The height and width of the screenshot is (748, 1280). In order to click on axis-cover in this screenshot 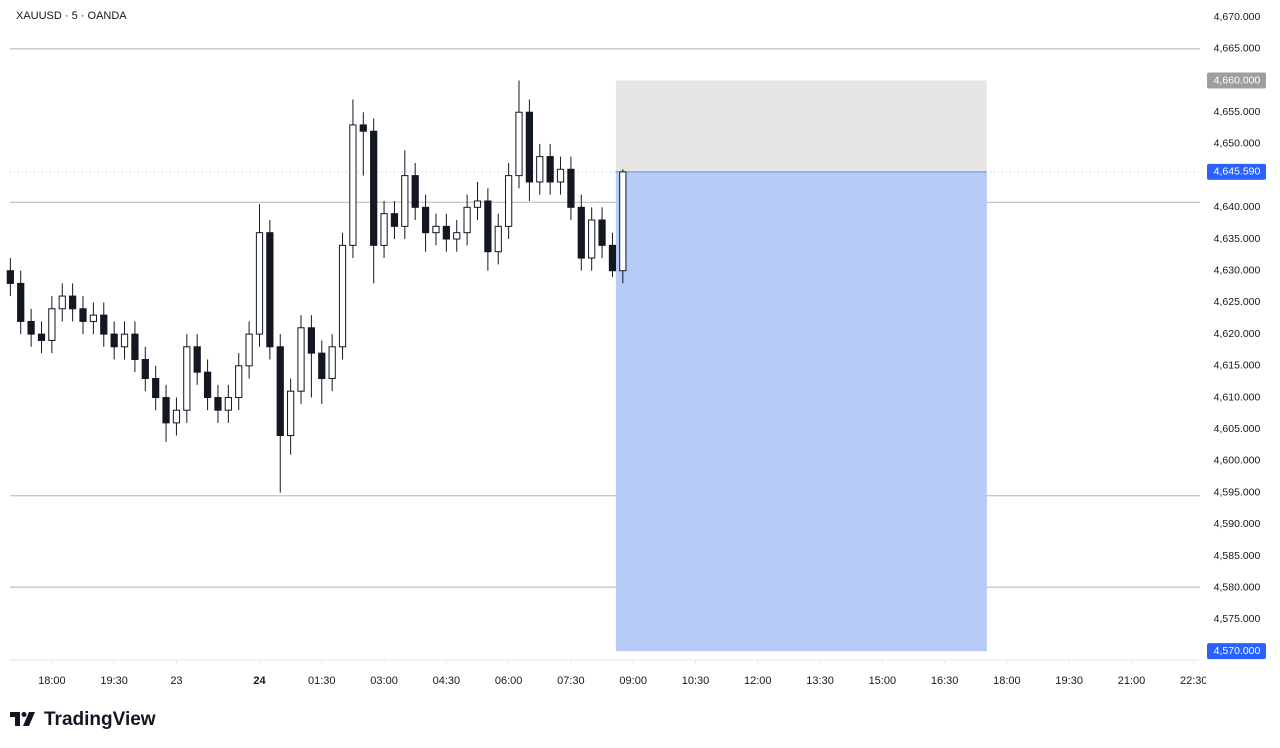, I will do `click(1243, 681)`.